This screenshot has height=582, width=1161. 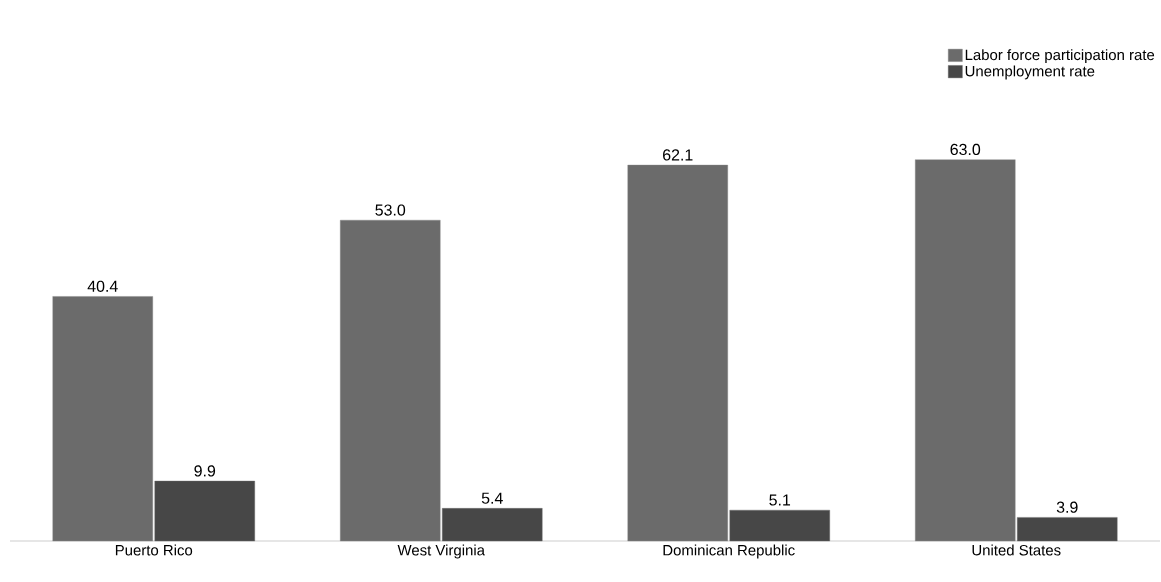 What do you see at coordinates (729, 551) in the screenshot?
I see `x-tick-label: Dominican Republic` at bounding box center [729, 551].